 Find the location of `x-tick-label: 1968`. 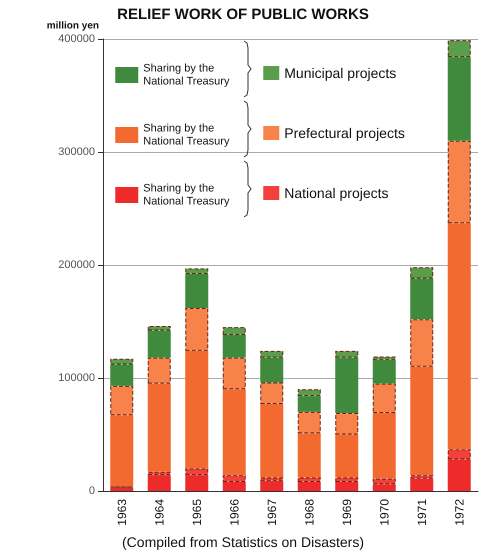

x-tick-label: 1968 is located at coordinates (309, 512).